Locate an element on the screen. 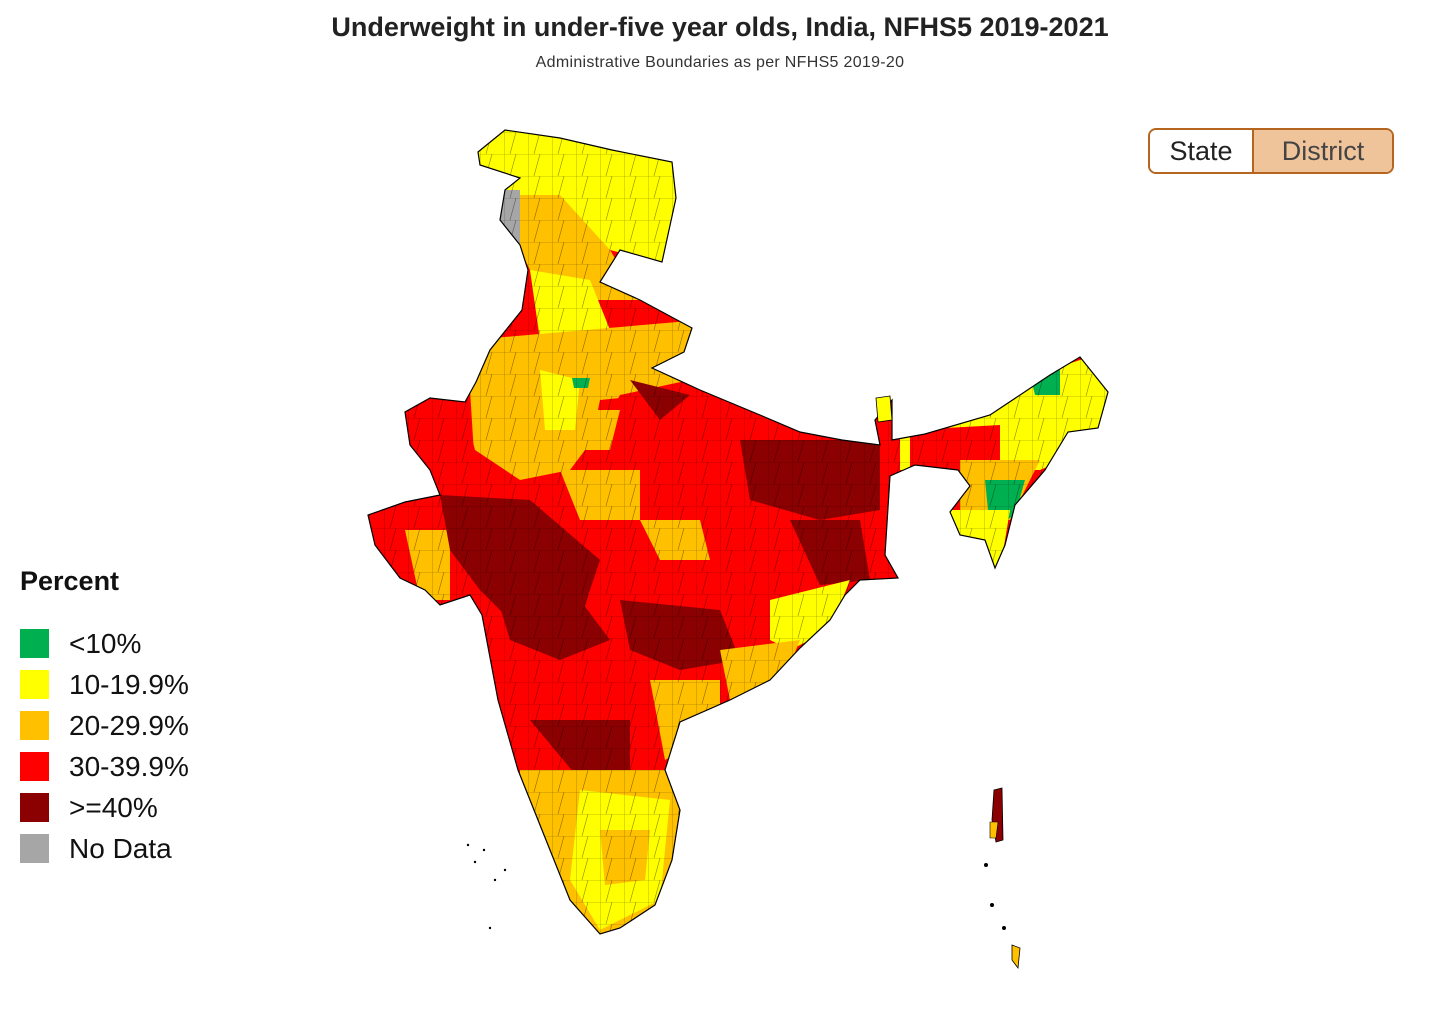 Image resolution: width=1440 pixels, height=1018 pixels. legend-label: >=40% is located at coordinates (113, 807).